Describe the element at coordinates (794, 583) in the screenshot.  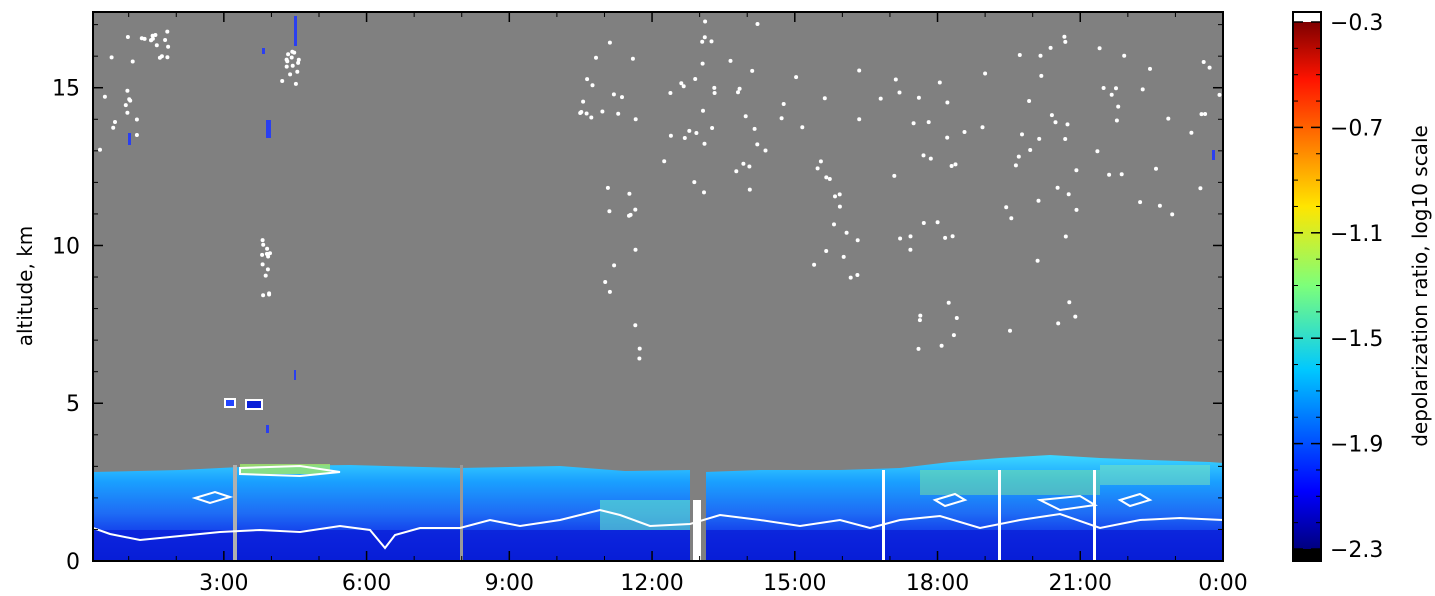
I see `x-tick-label: 15:00` at that location.